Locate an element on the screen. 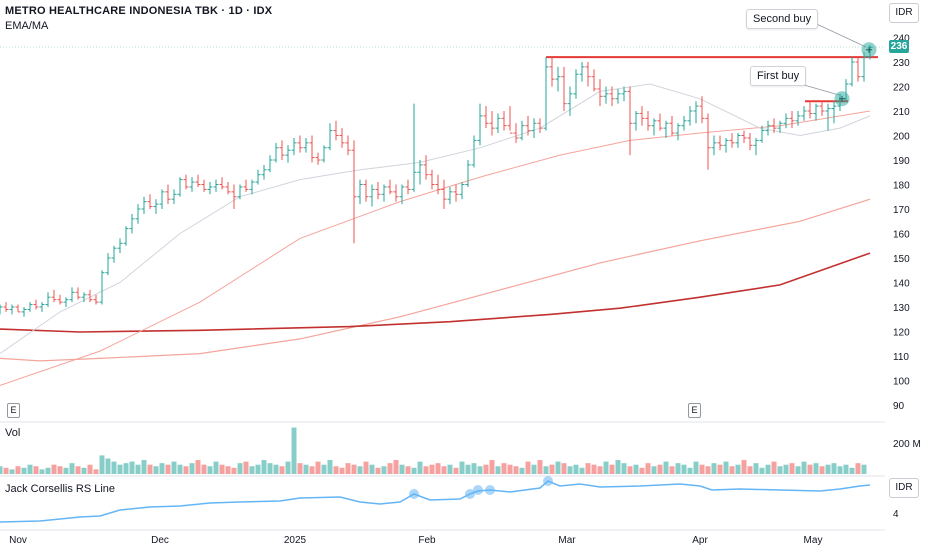 Image resolution: width=932 pixels, height=550 pixels. first-buy-callout: First buy is located at coordinates (778, 76).